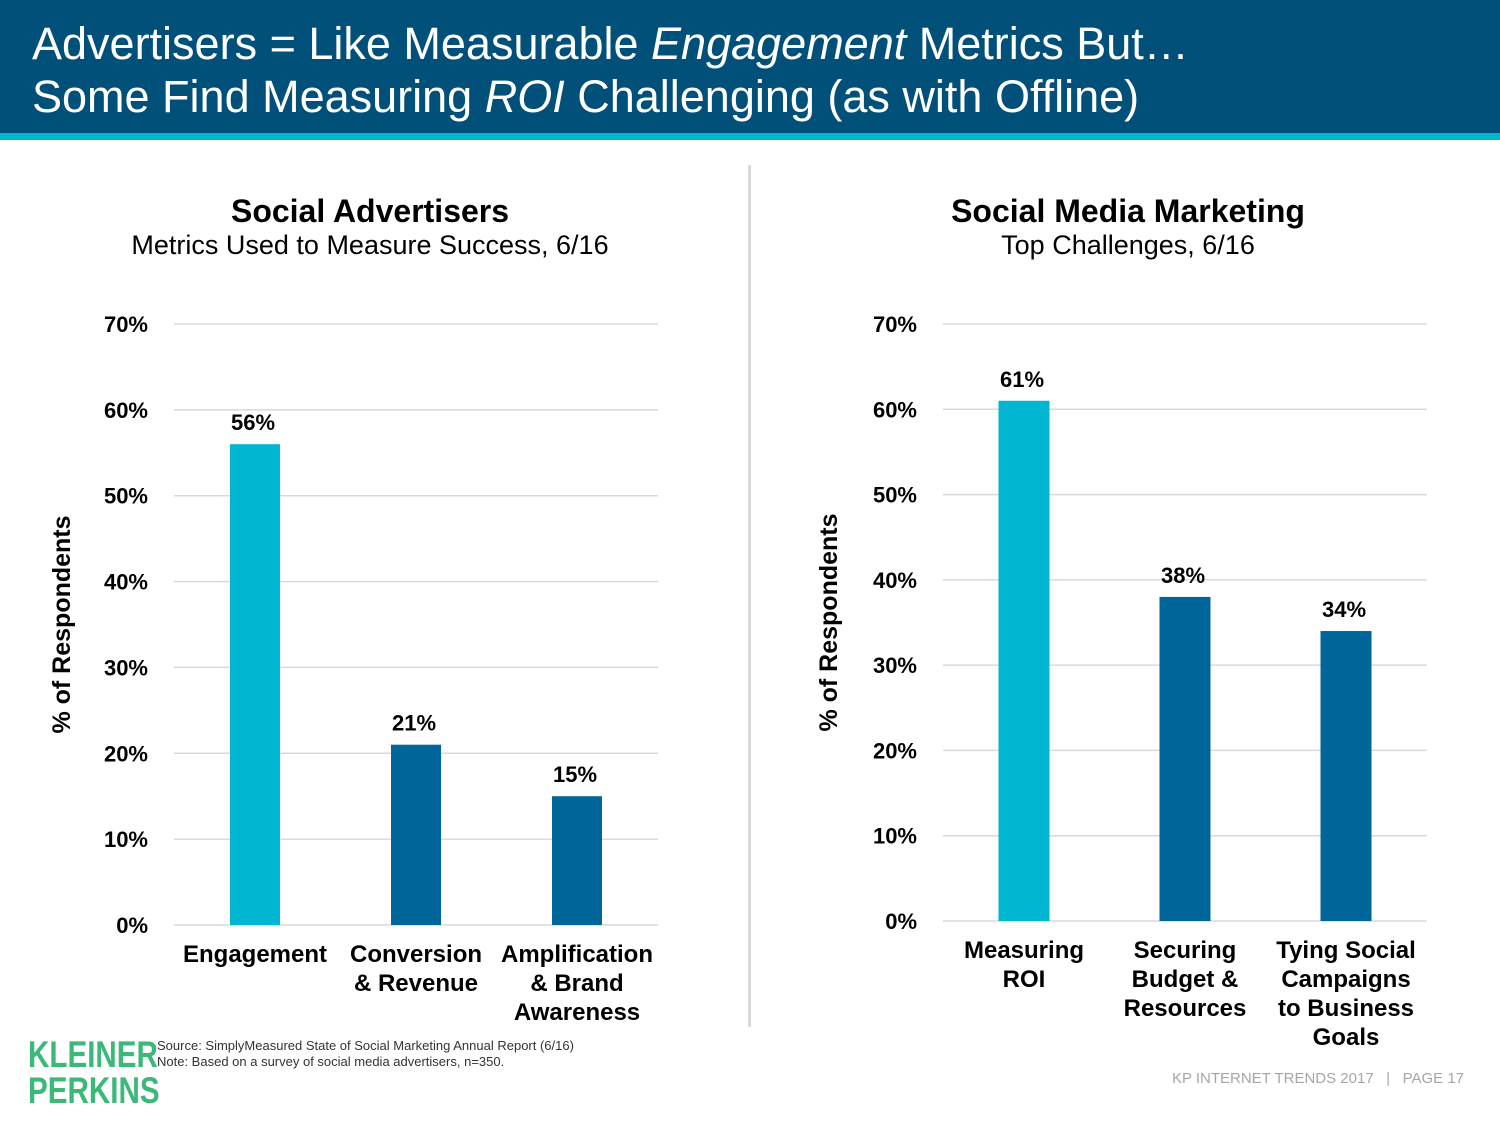  Describe the element at coordinates (779, 43) in the screenshot. I see `title-emphasis-engagement: Engagement` at that location.